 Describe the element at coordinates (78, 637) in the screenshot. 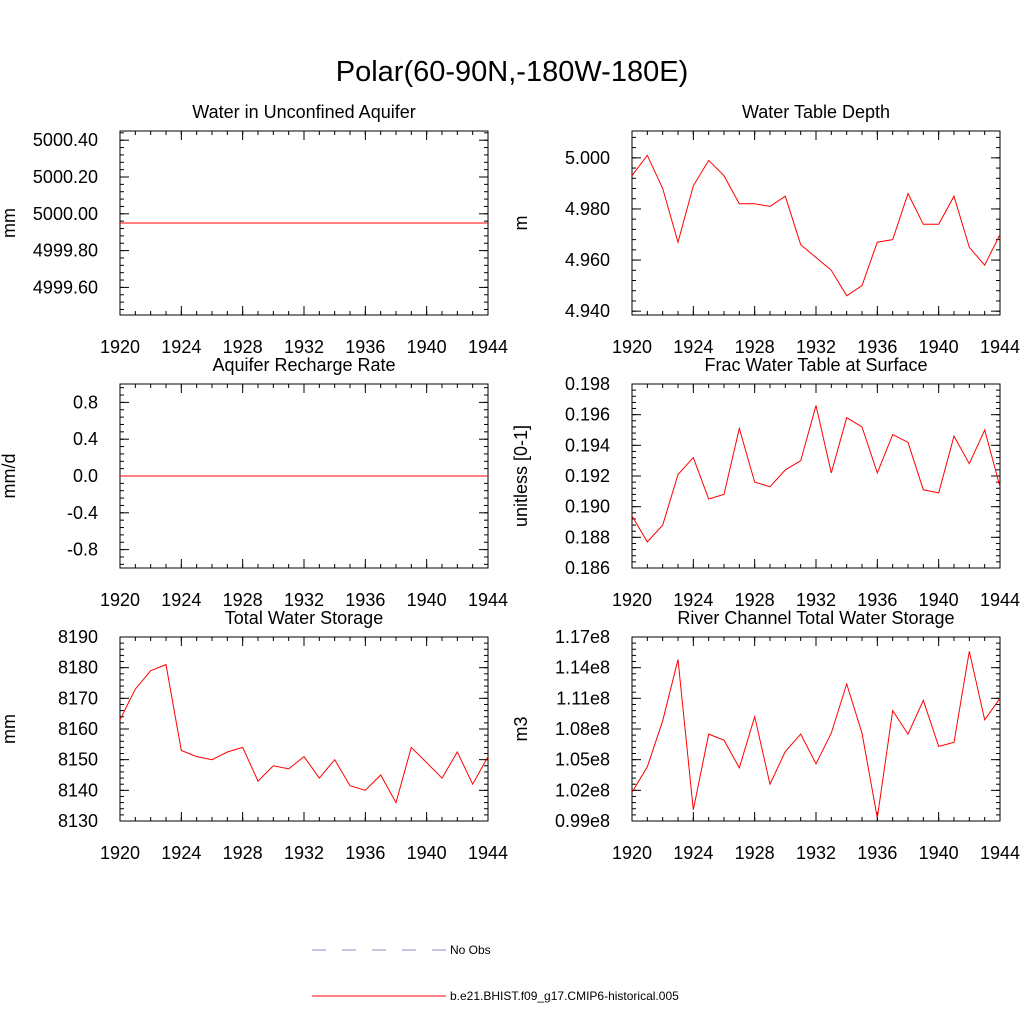

I see `y-tick-label: 8190` at that location.